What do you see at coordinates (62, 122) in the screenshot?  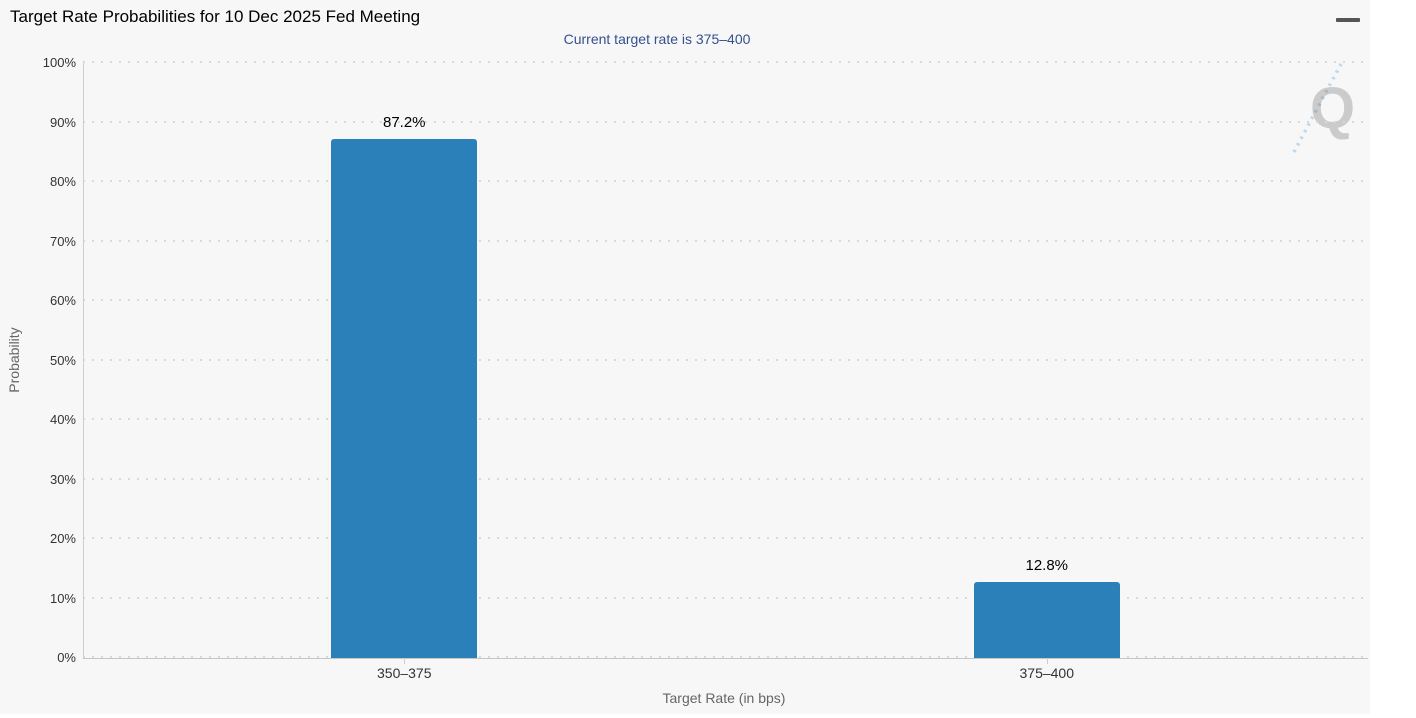 I see `y-axis-label: 90%` at bounding box center [62, 122].